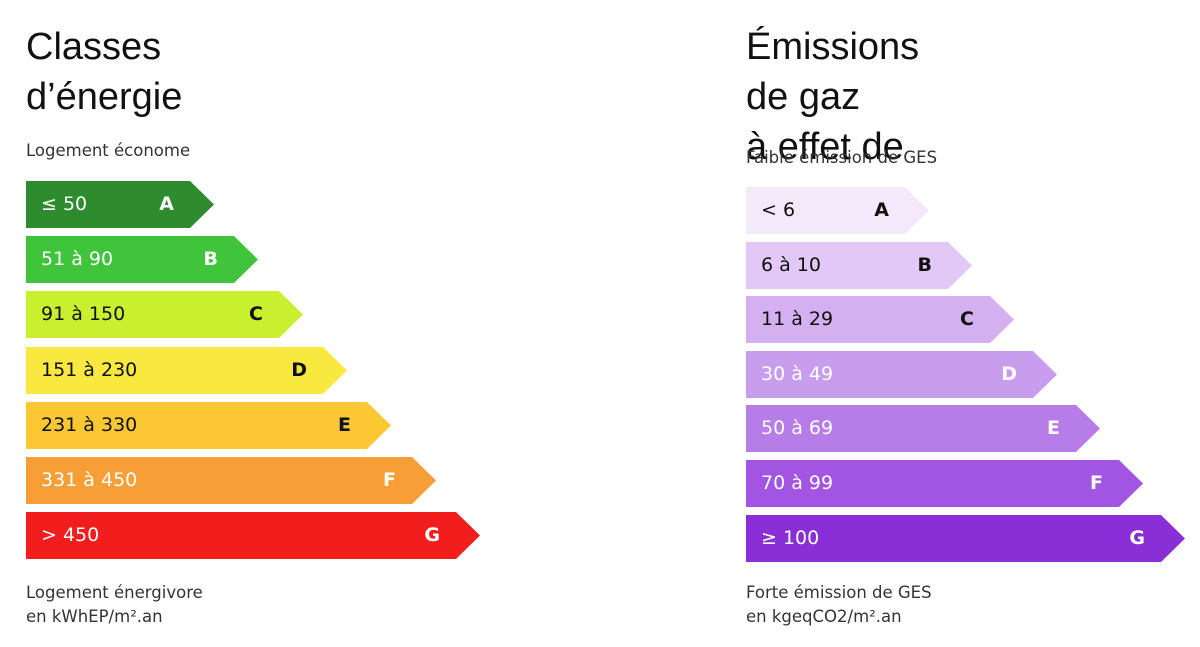 The width and height of the screenshot is (1200, 647). Describe the element at coordinates (166, 204) in the screenshot. I see `energy-bar-class-letter: A` at that location.